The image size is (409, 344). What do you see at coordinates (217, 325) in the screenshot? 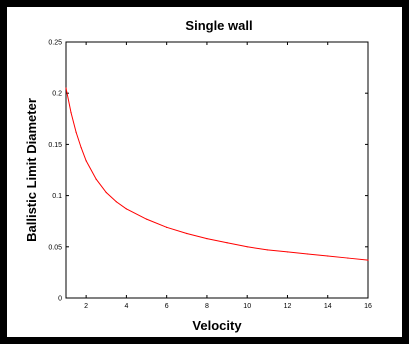
I see `x-axis-label: Velocity` at bounding box center [217, 325].